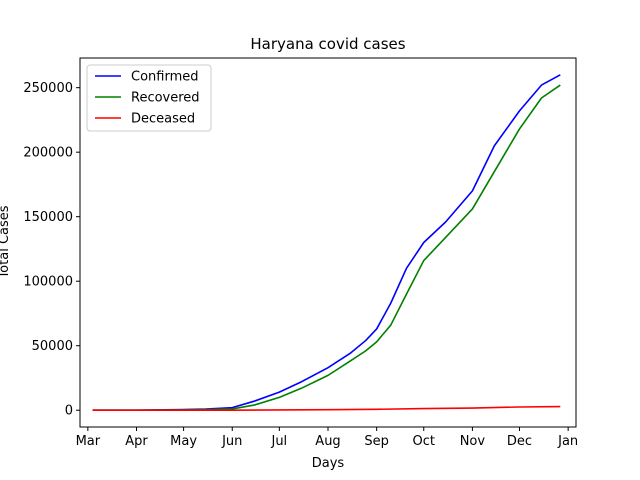 This screenshot has height=480, width=640. What do you see at coordinates (473, 441) in the screenshot?
I see `x-tick-label: Nov` at bounding box center [473, 441].